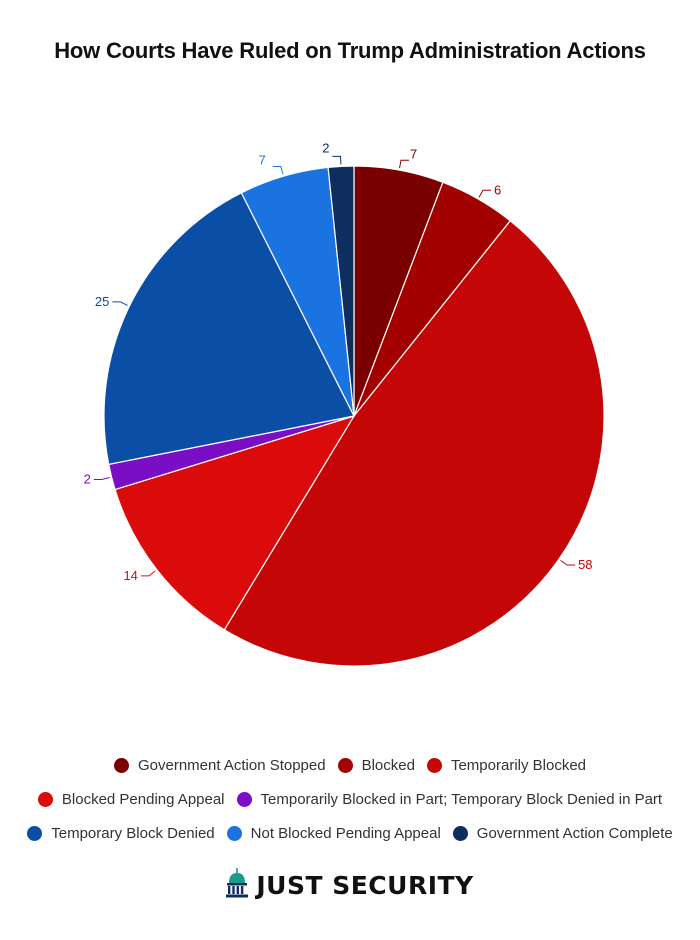 This screenshot has height=940, width=700. I want to click on legend-item-2: Blocked, so click(376, 765).